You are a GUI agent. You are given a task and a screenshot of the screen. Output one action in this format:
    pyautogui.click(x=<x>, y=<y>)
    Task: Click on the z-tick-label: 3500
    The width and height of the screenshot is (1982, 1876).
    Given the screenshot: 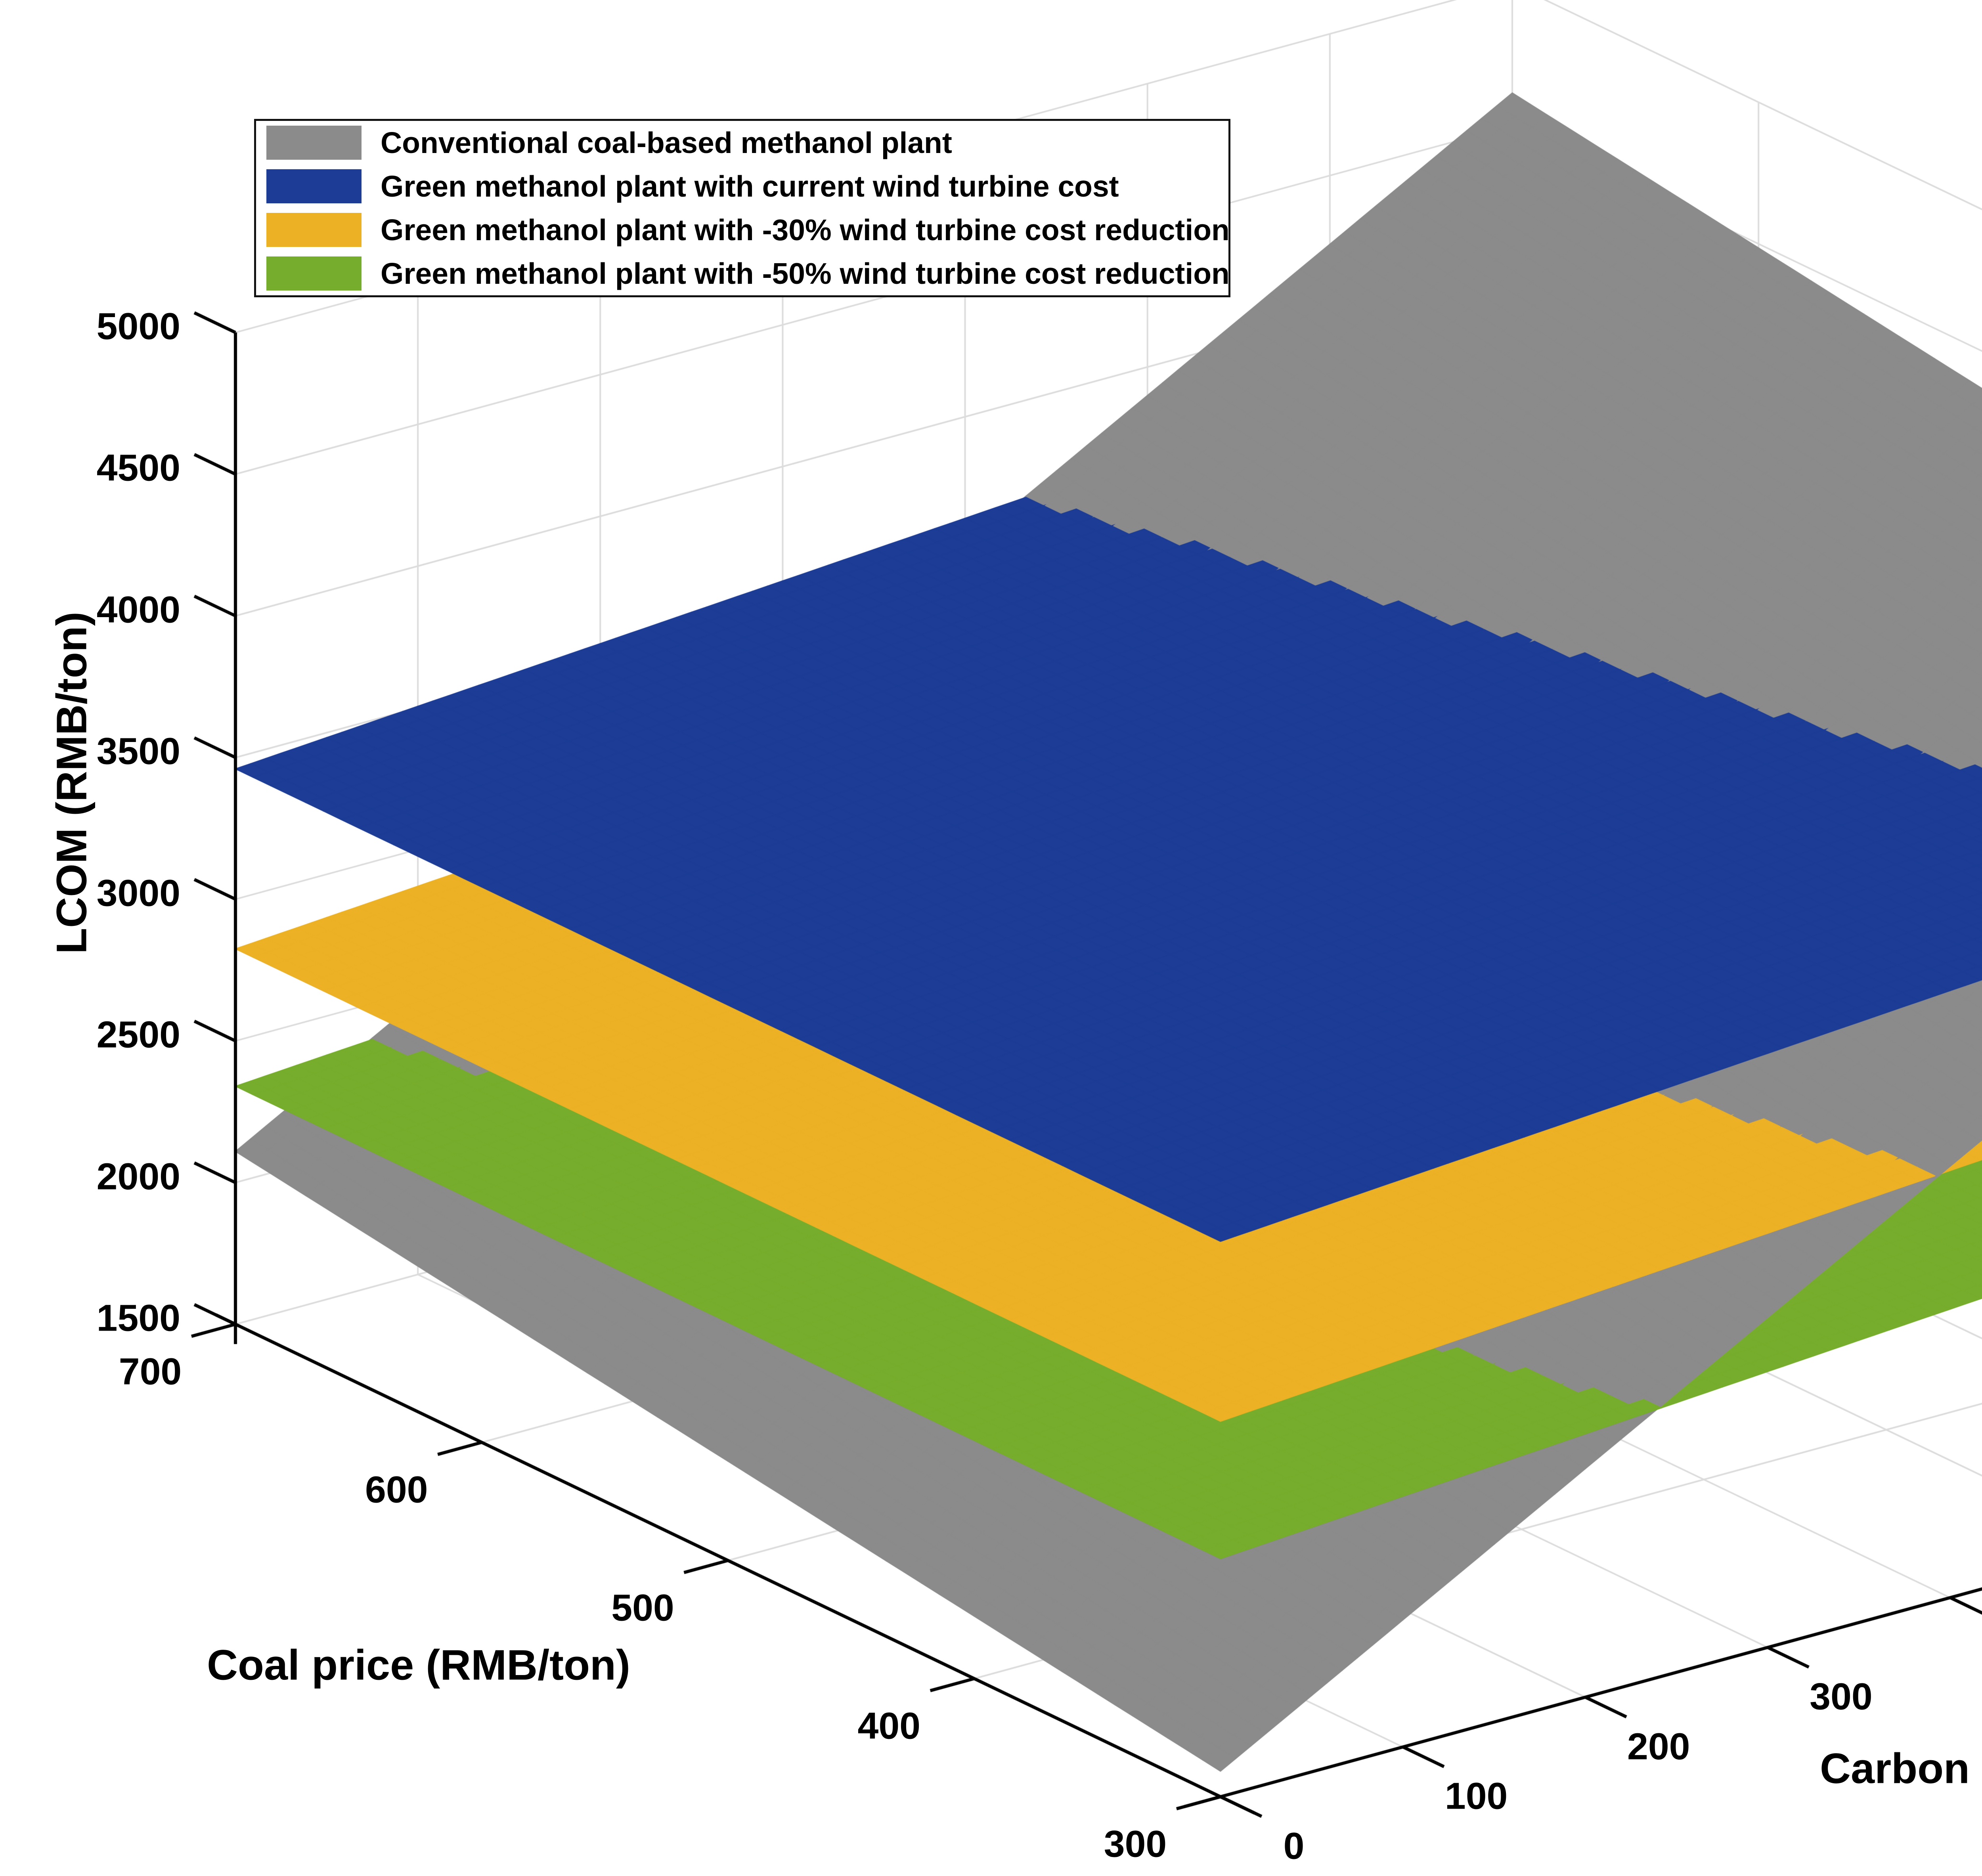 What is the action you would take?
    pyautogui.click(x=138, y=751)
    